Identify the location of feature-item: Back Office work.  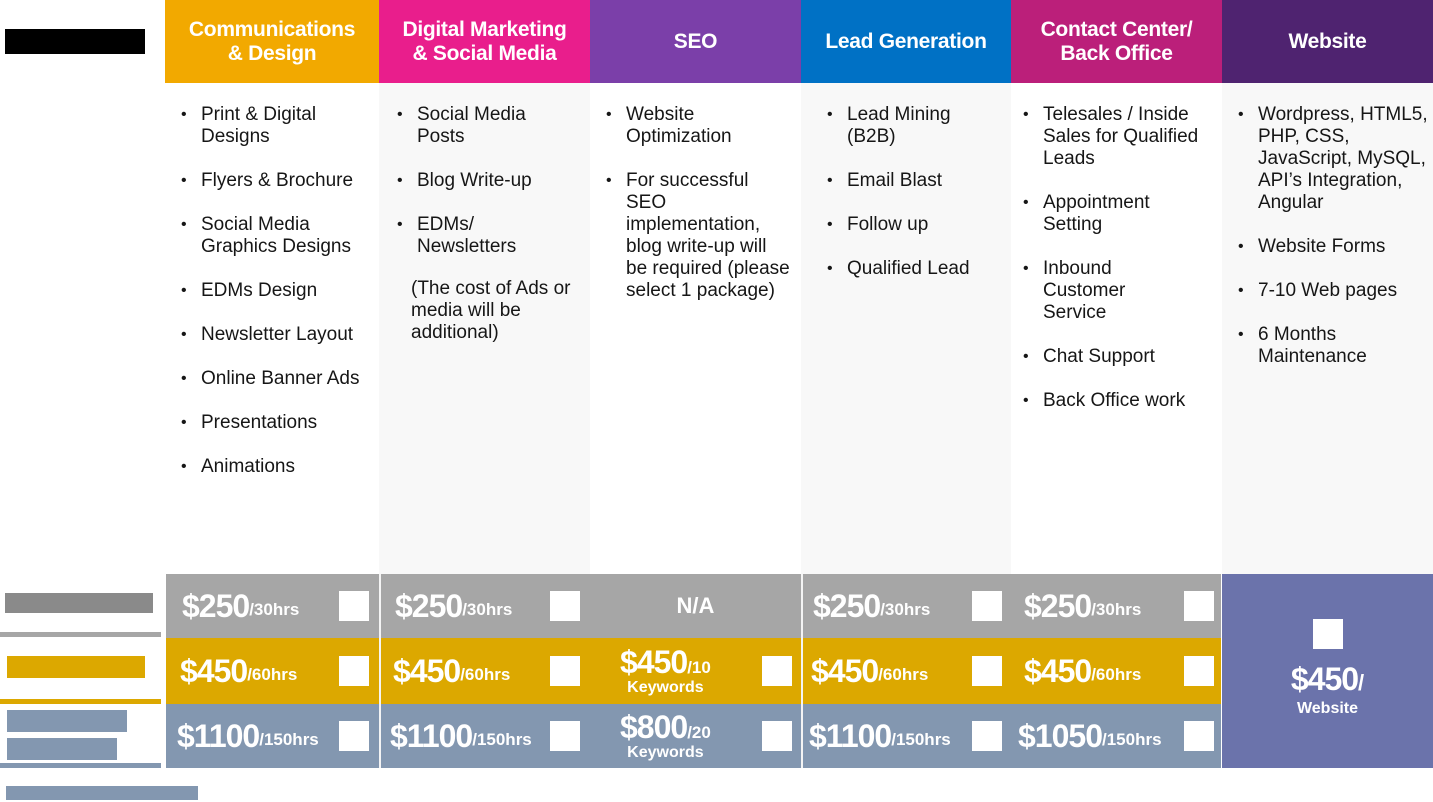
(1122, 401).